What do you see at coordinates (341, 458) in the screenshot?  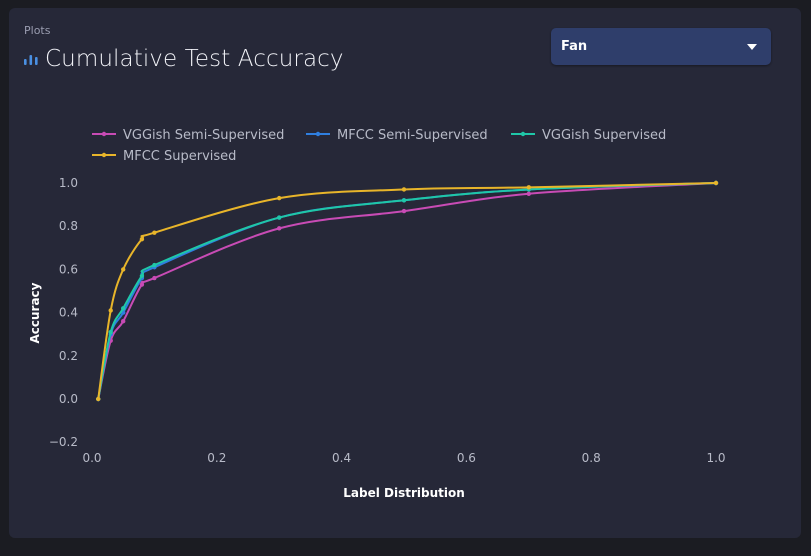 I see `x-tick-label: 0.4` at bounding box center [341, 458].